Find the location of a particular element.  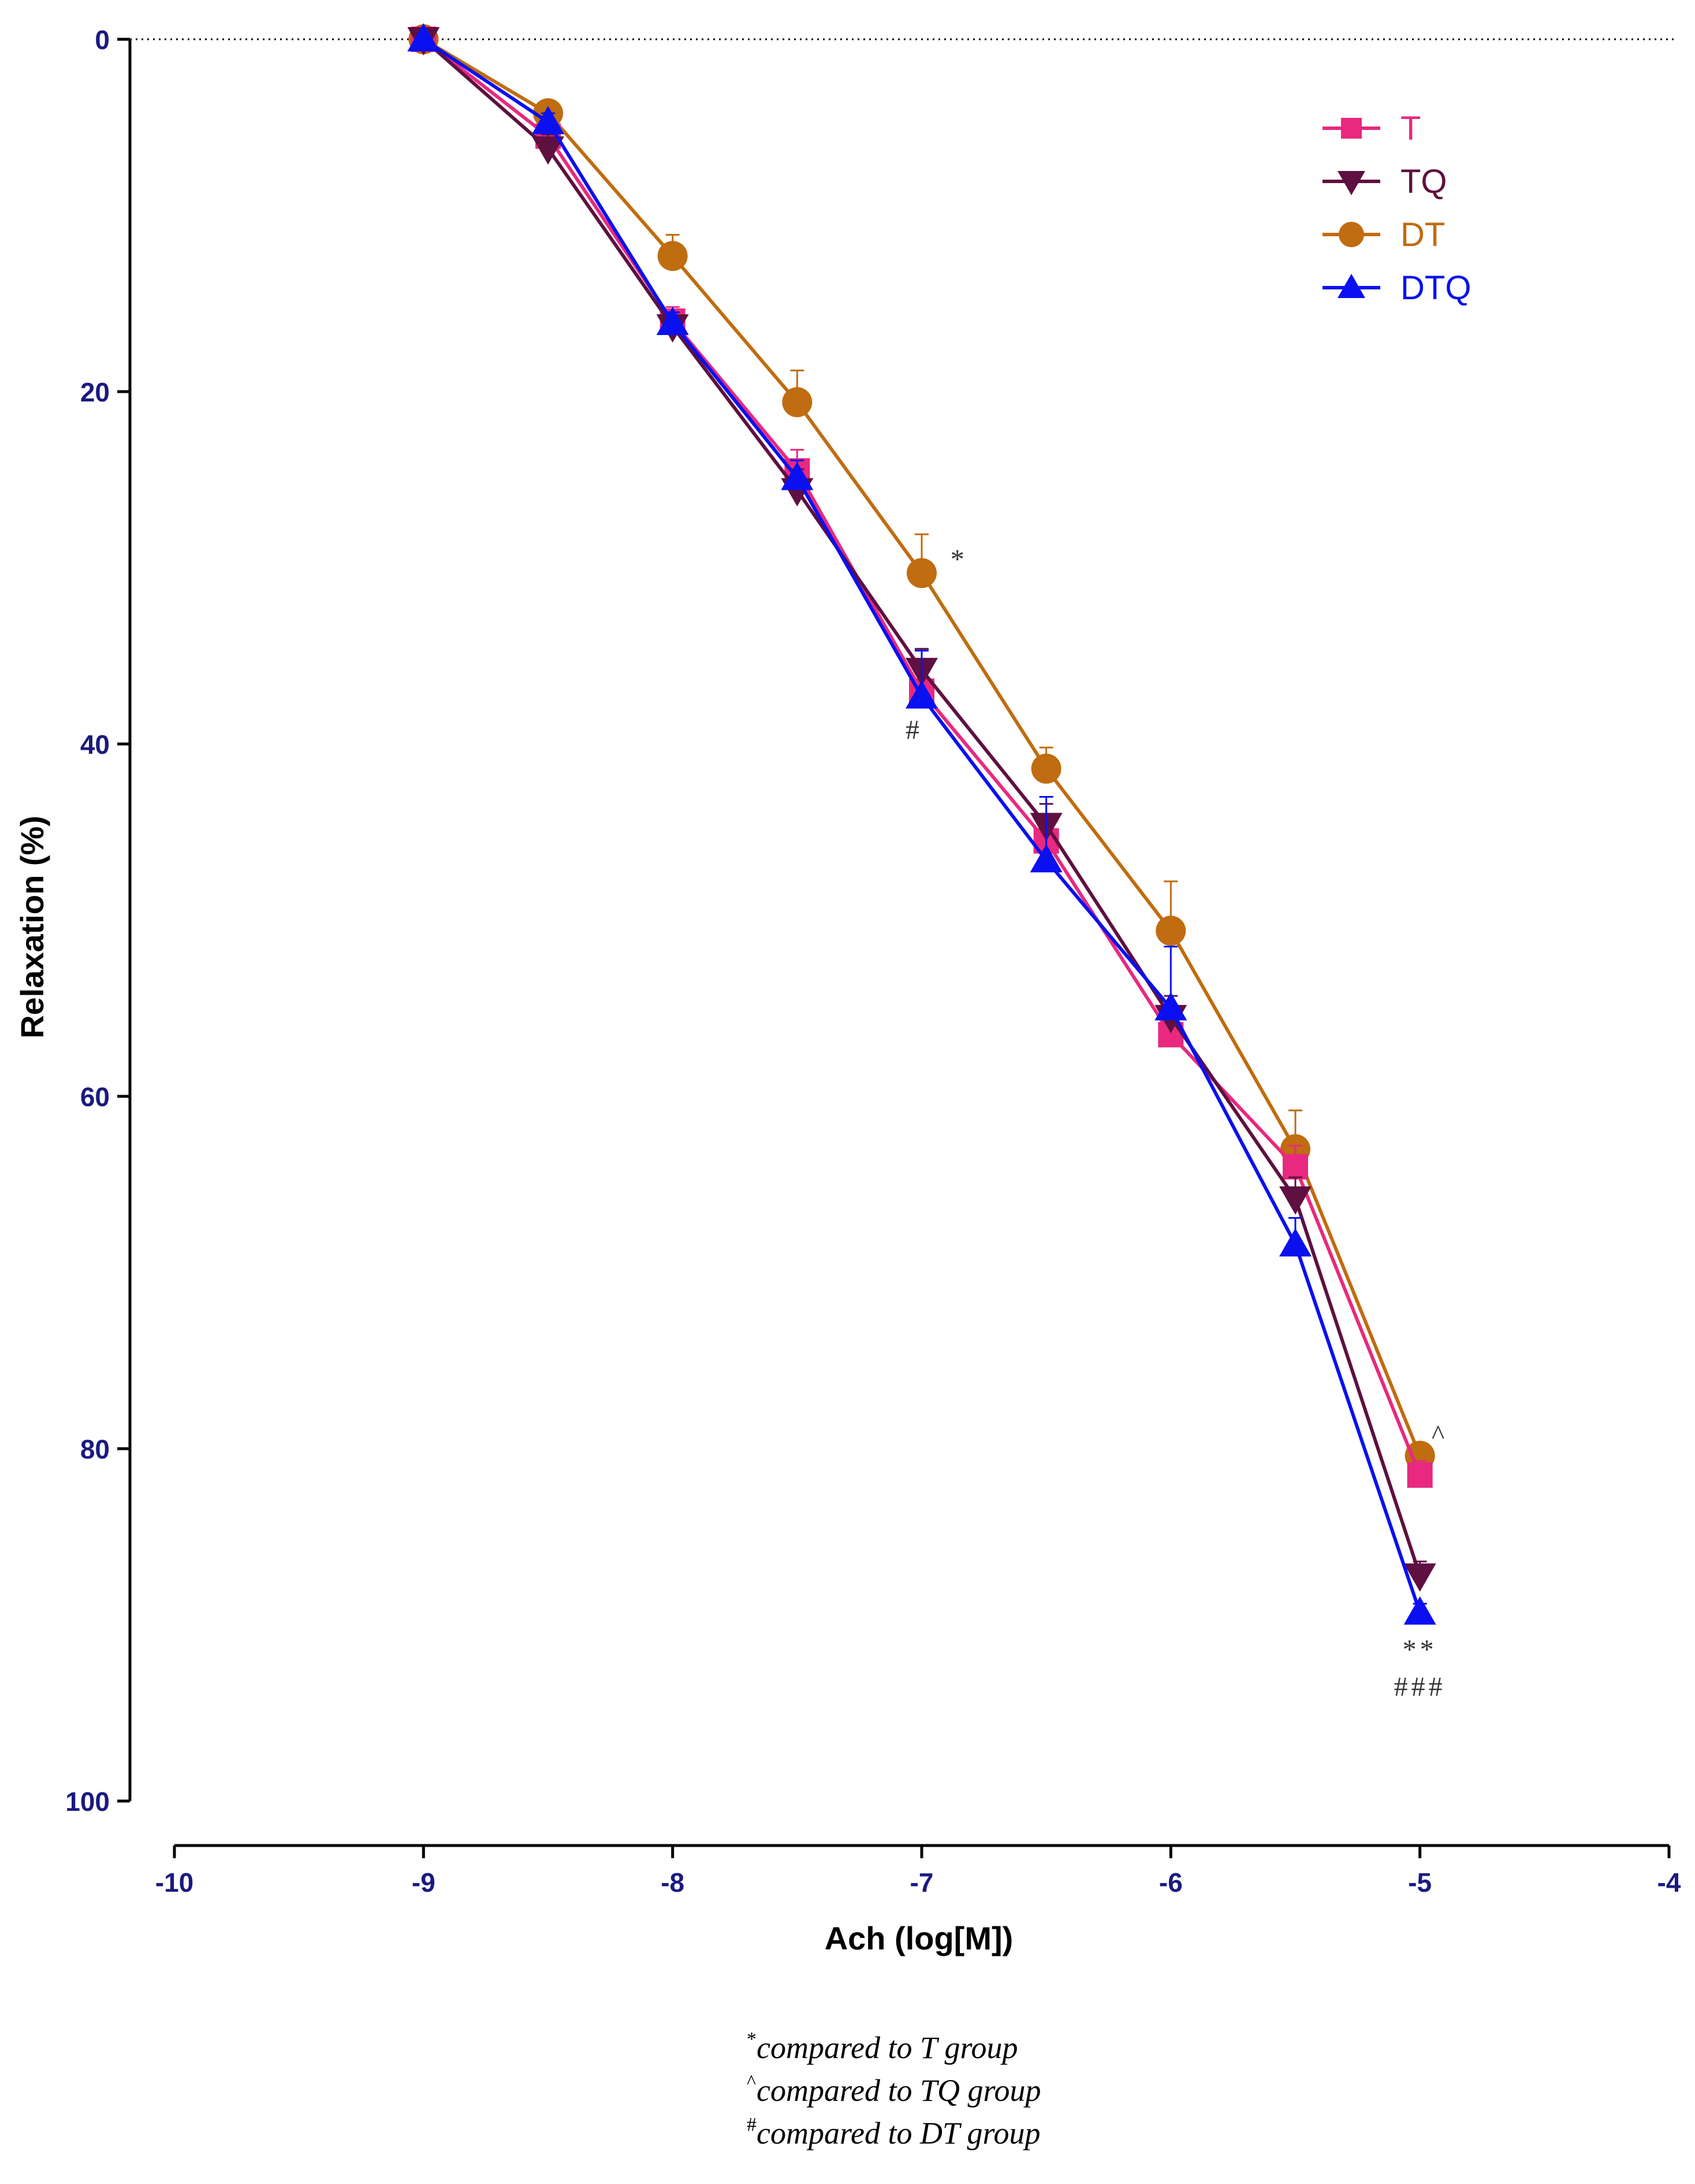

legend-label: DT is located at coordinates (1423, 235).